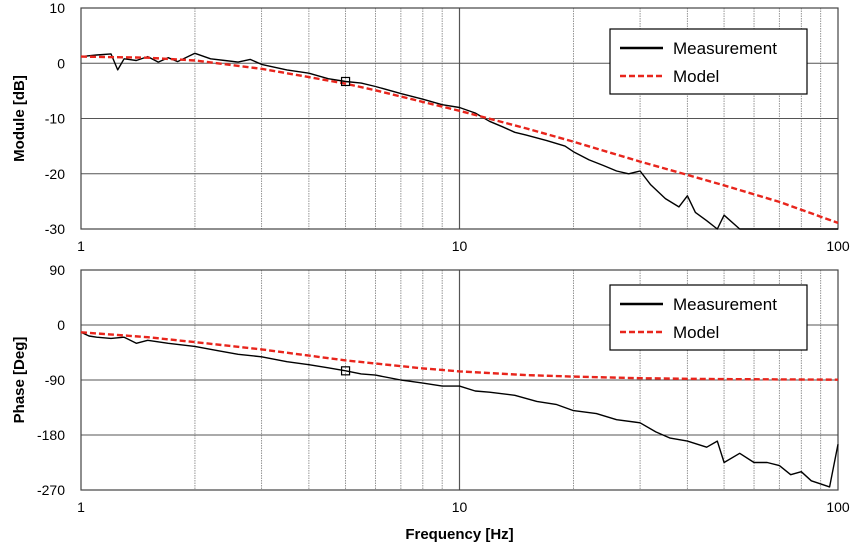  Describe the element at coordinates (51, 490) in the screenshot. I see `y-tick-label: -270` at that location.